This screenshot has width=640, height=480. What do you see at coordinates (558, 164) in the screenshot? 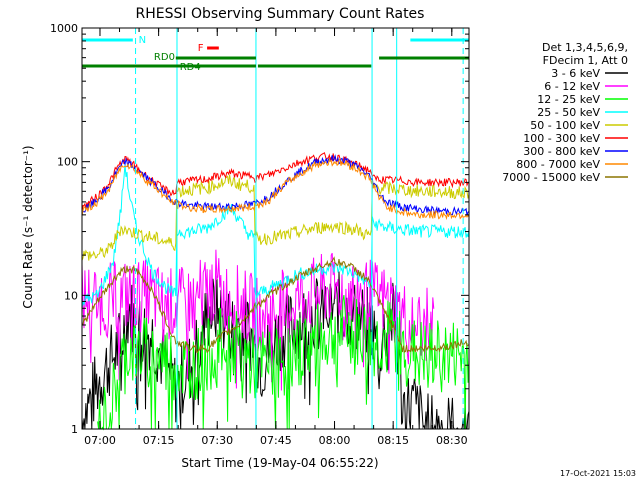
I see `legend-label-8: 800 - 7000 keV` at bounding box center [558, 164].